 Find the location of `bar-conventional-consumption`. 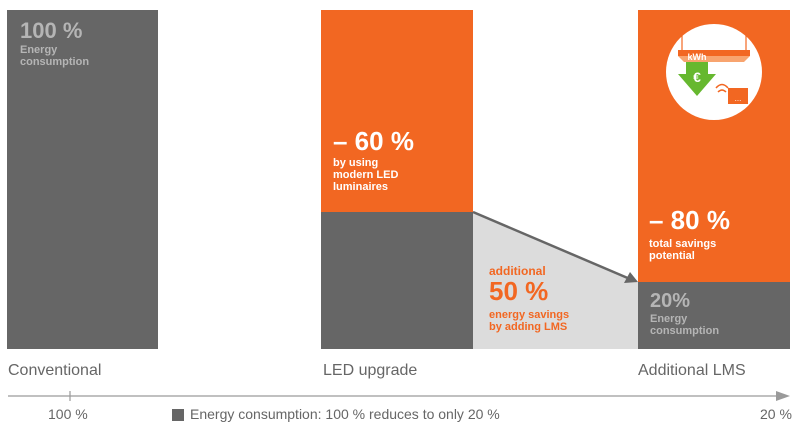

bar-conventional-consumption is located at coordinates (82, 179).